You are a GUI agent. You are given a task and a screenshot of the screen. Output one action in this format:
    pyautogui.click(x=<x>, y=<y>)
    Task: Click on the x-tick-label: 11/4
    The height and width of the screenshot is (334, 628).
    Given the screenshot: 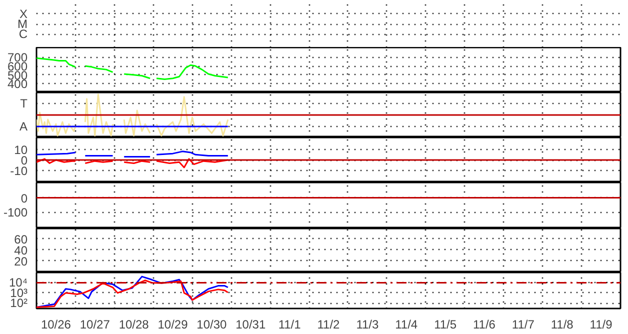 What is the action you would take?
    pyautogui.click(x=406, y=325)
    